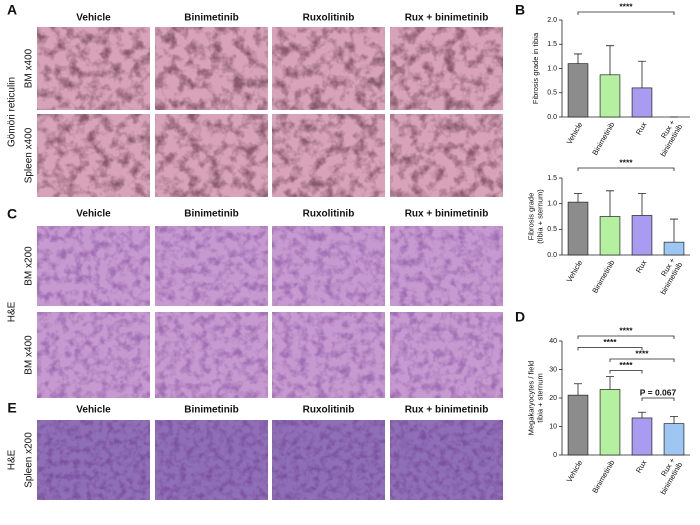 This screenshot has width=700, height=525. I want to click on y-tick-label: 0, so click(555, 455).